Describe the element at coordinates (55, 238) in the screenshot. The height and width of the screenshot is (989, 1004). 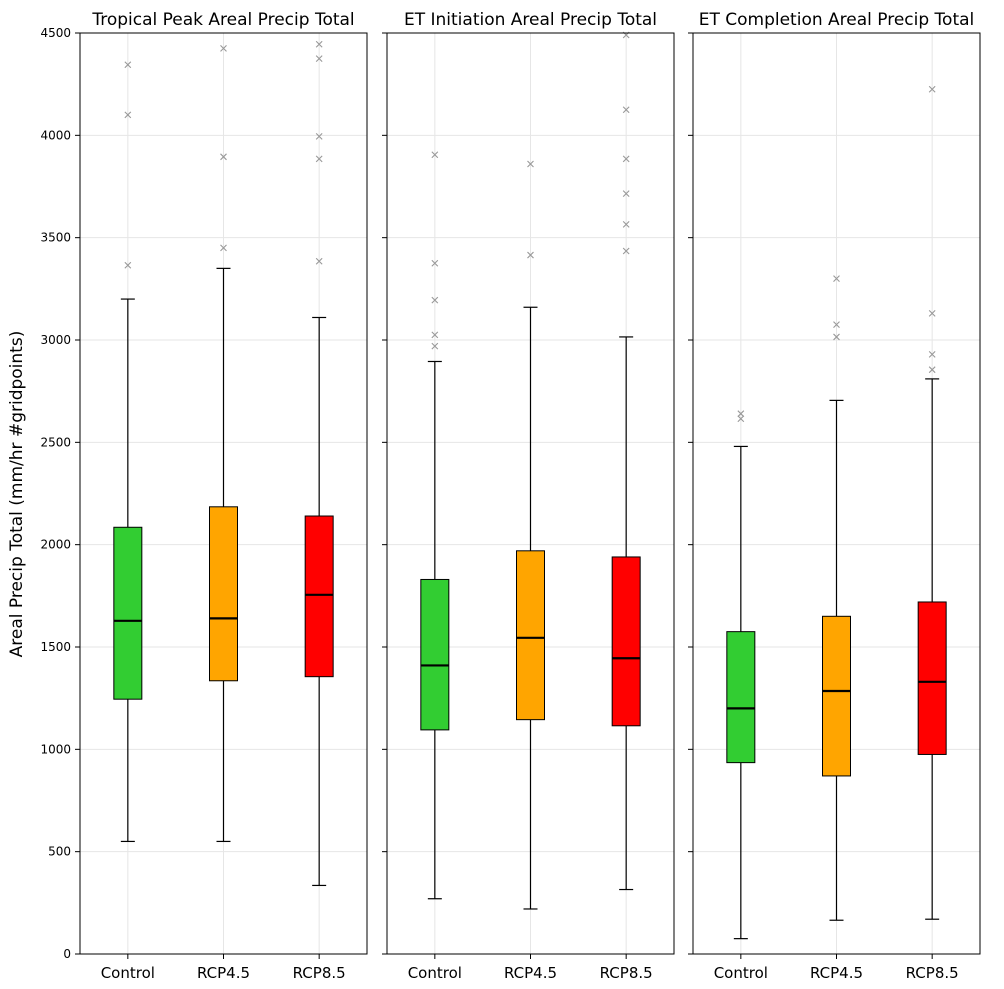
I see `y-tick-label: 3500` at that location.